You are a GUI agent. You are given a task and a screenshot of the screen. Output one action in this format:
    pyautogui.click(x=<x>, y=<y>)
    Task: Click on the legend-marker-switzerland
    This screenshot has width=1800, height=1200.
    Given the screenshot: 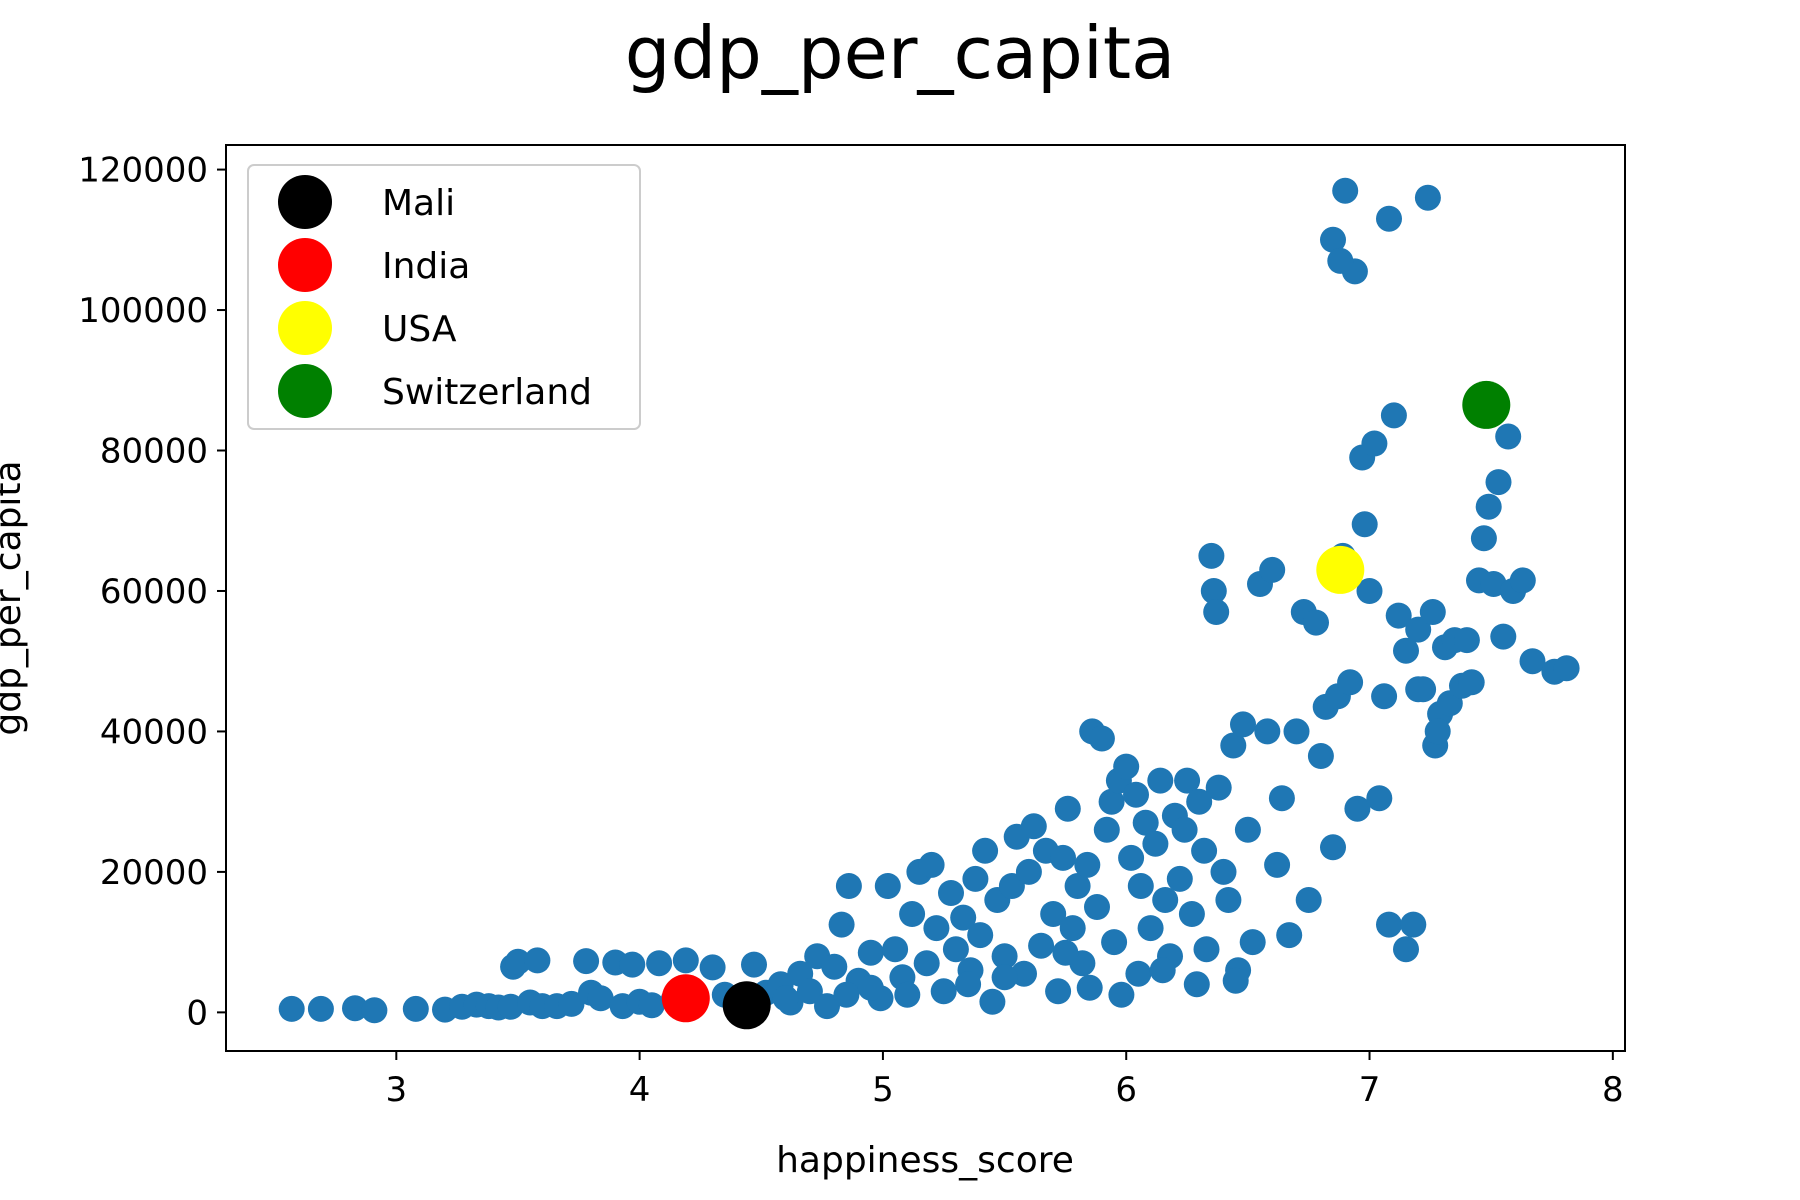 What is the action you would take?
    pyautogui.click(x=305, y=391)
    